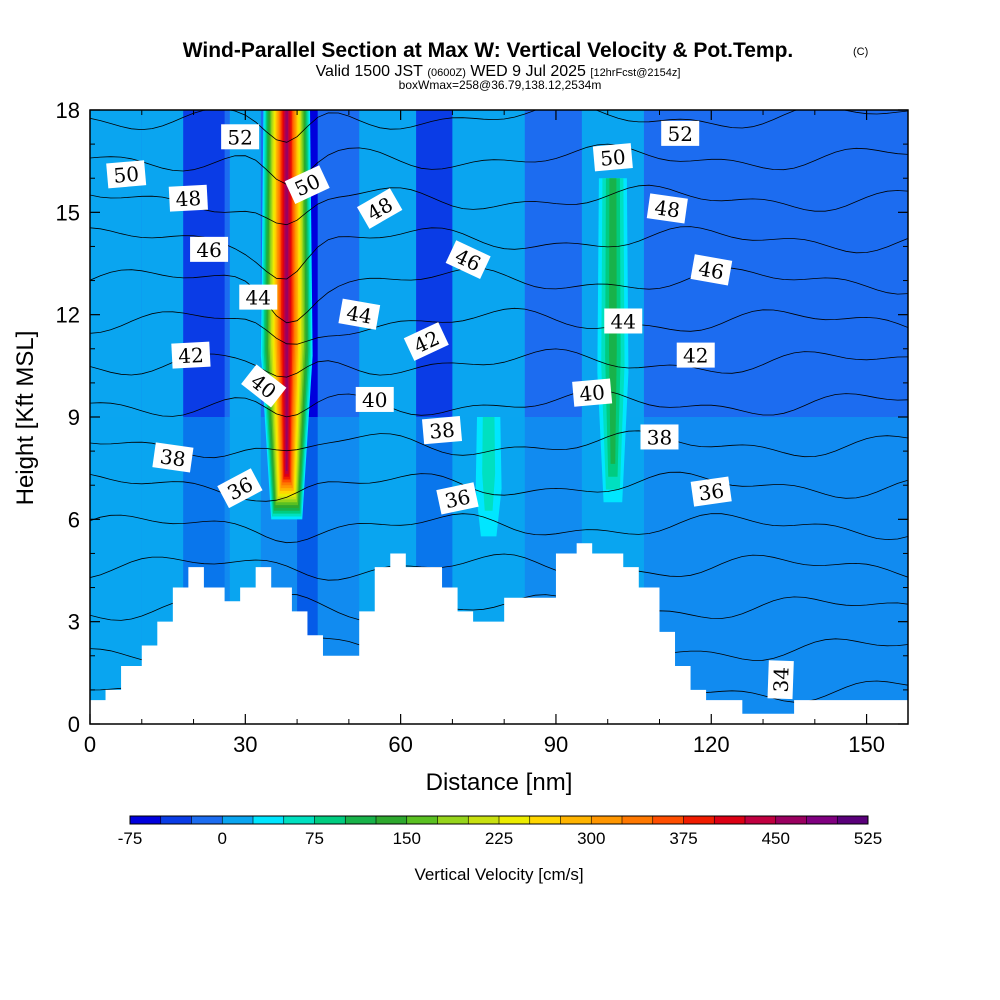 The width and height of the screenshot is (1000, 1000). What do you see at coordinates (130, 838) in the screenshot?
I see `colorbar-tick-label: -75` at bounding box center [130, 838].